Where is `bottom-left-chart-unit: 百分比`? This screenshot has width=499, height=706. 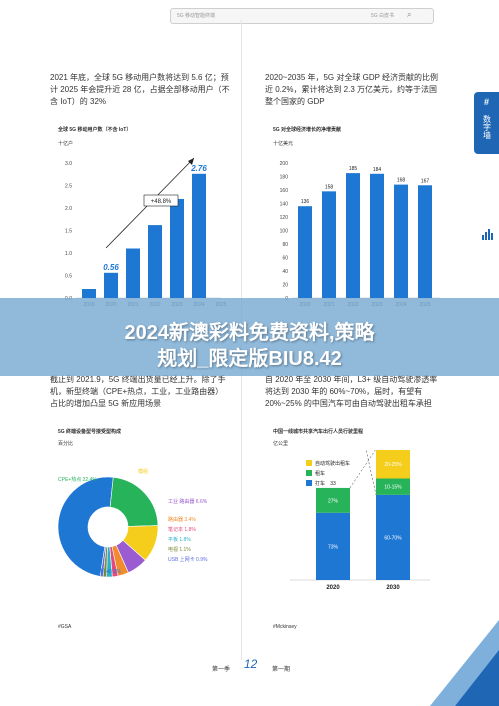 bottom-left-chart-unit: 百分比 is located at coordinates (66, 444).